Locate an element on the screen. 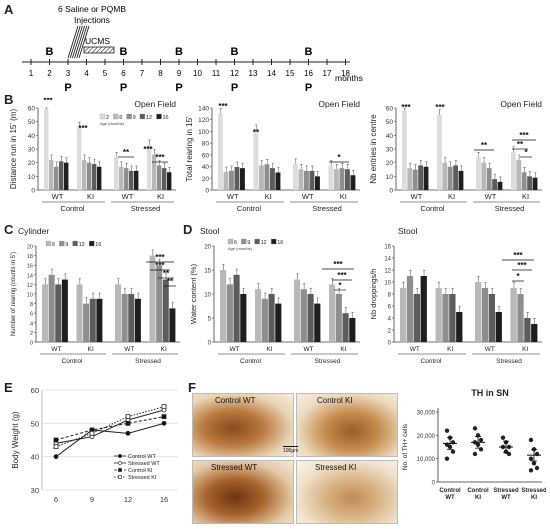 The height and width of the screenshot is (529, 550). legend-label: 2 is located at coordinates (107, 118).